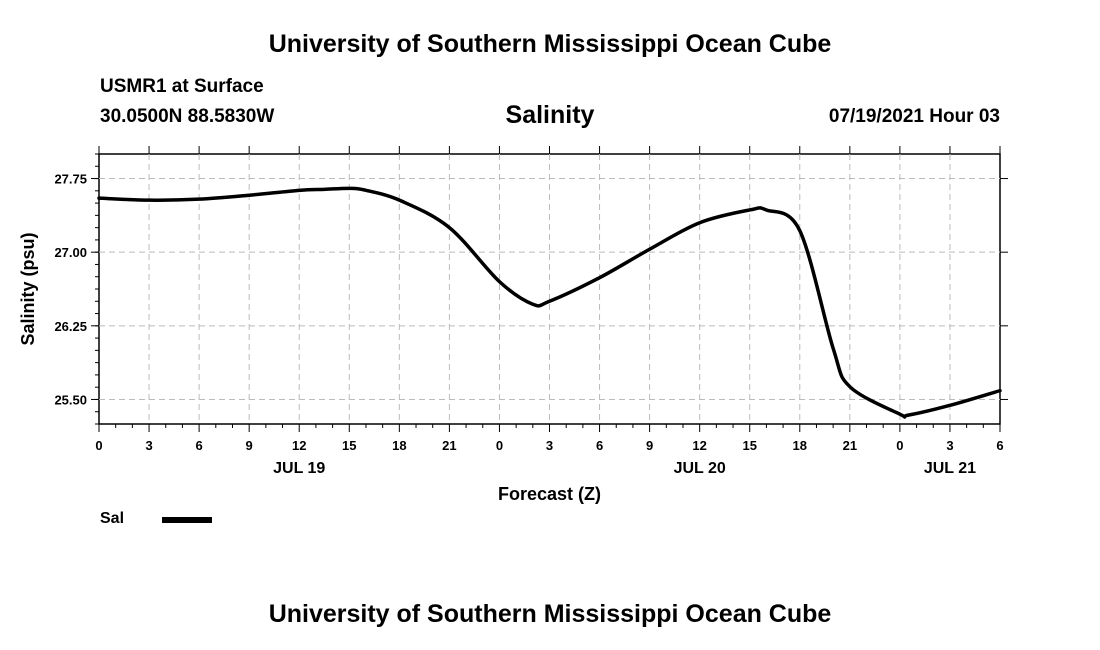  What do you see at coordinates (700, 468) in the screenshot?
I see `date-label: JUL 20` at bounding box center [700, 468].